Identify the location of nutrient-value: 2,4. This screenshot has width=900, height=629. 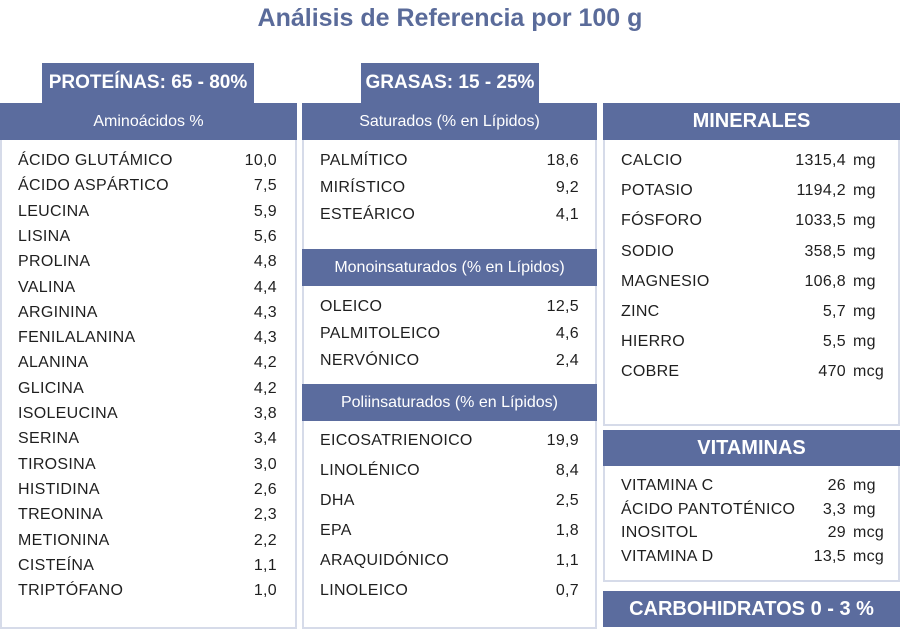
(567, 360).